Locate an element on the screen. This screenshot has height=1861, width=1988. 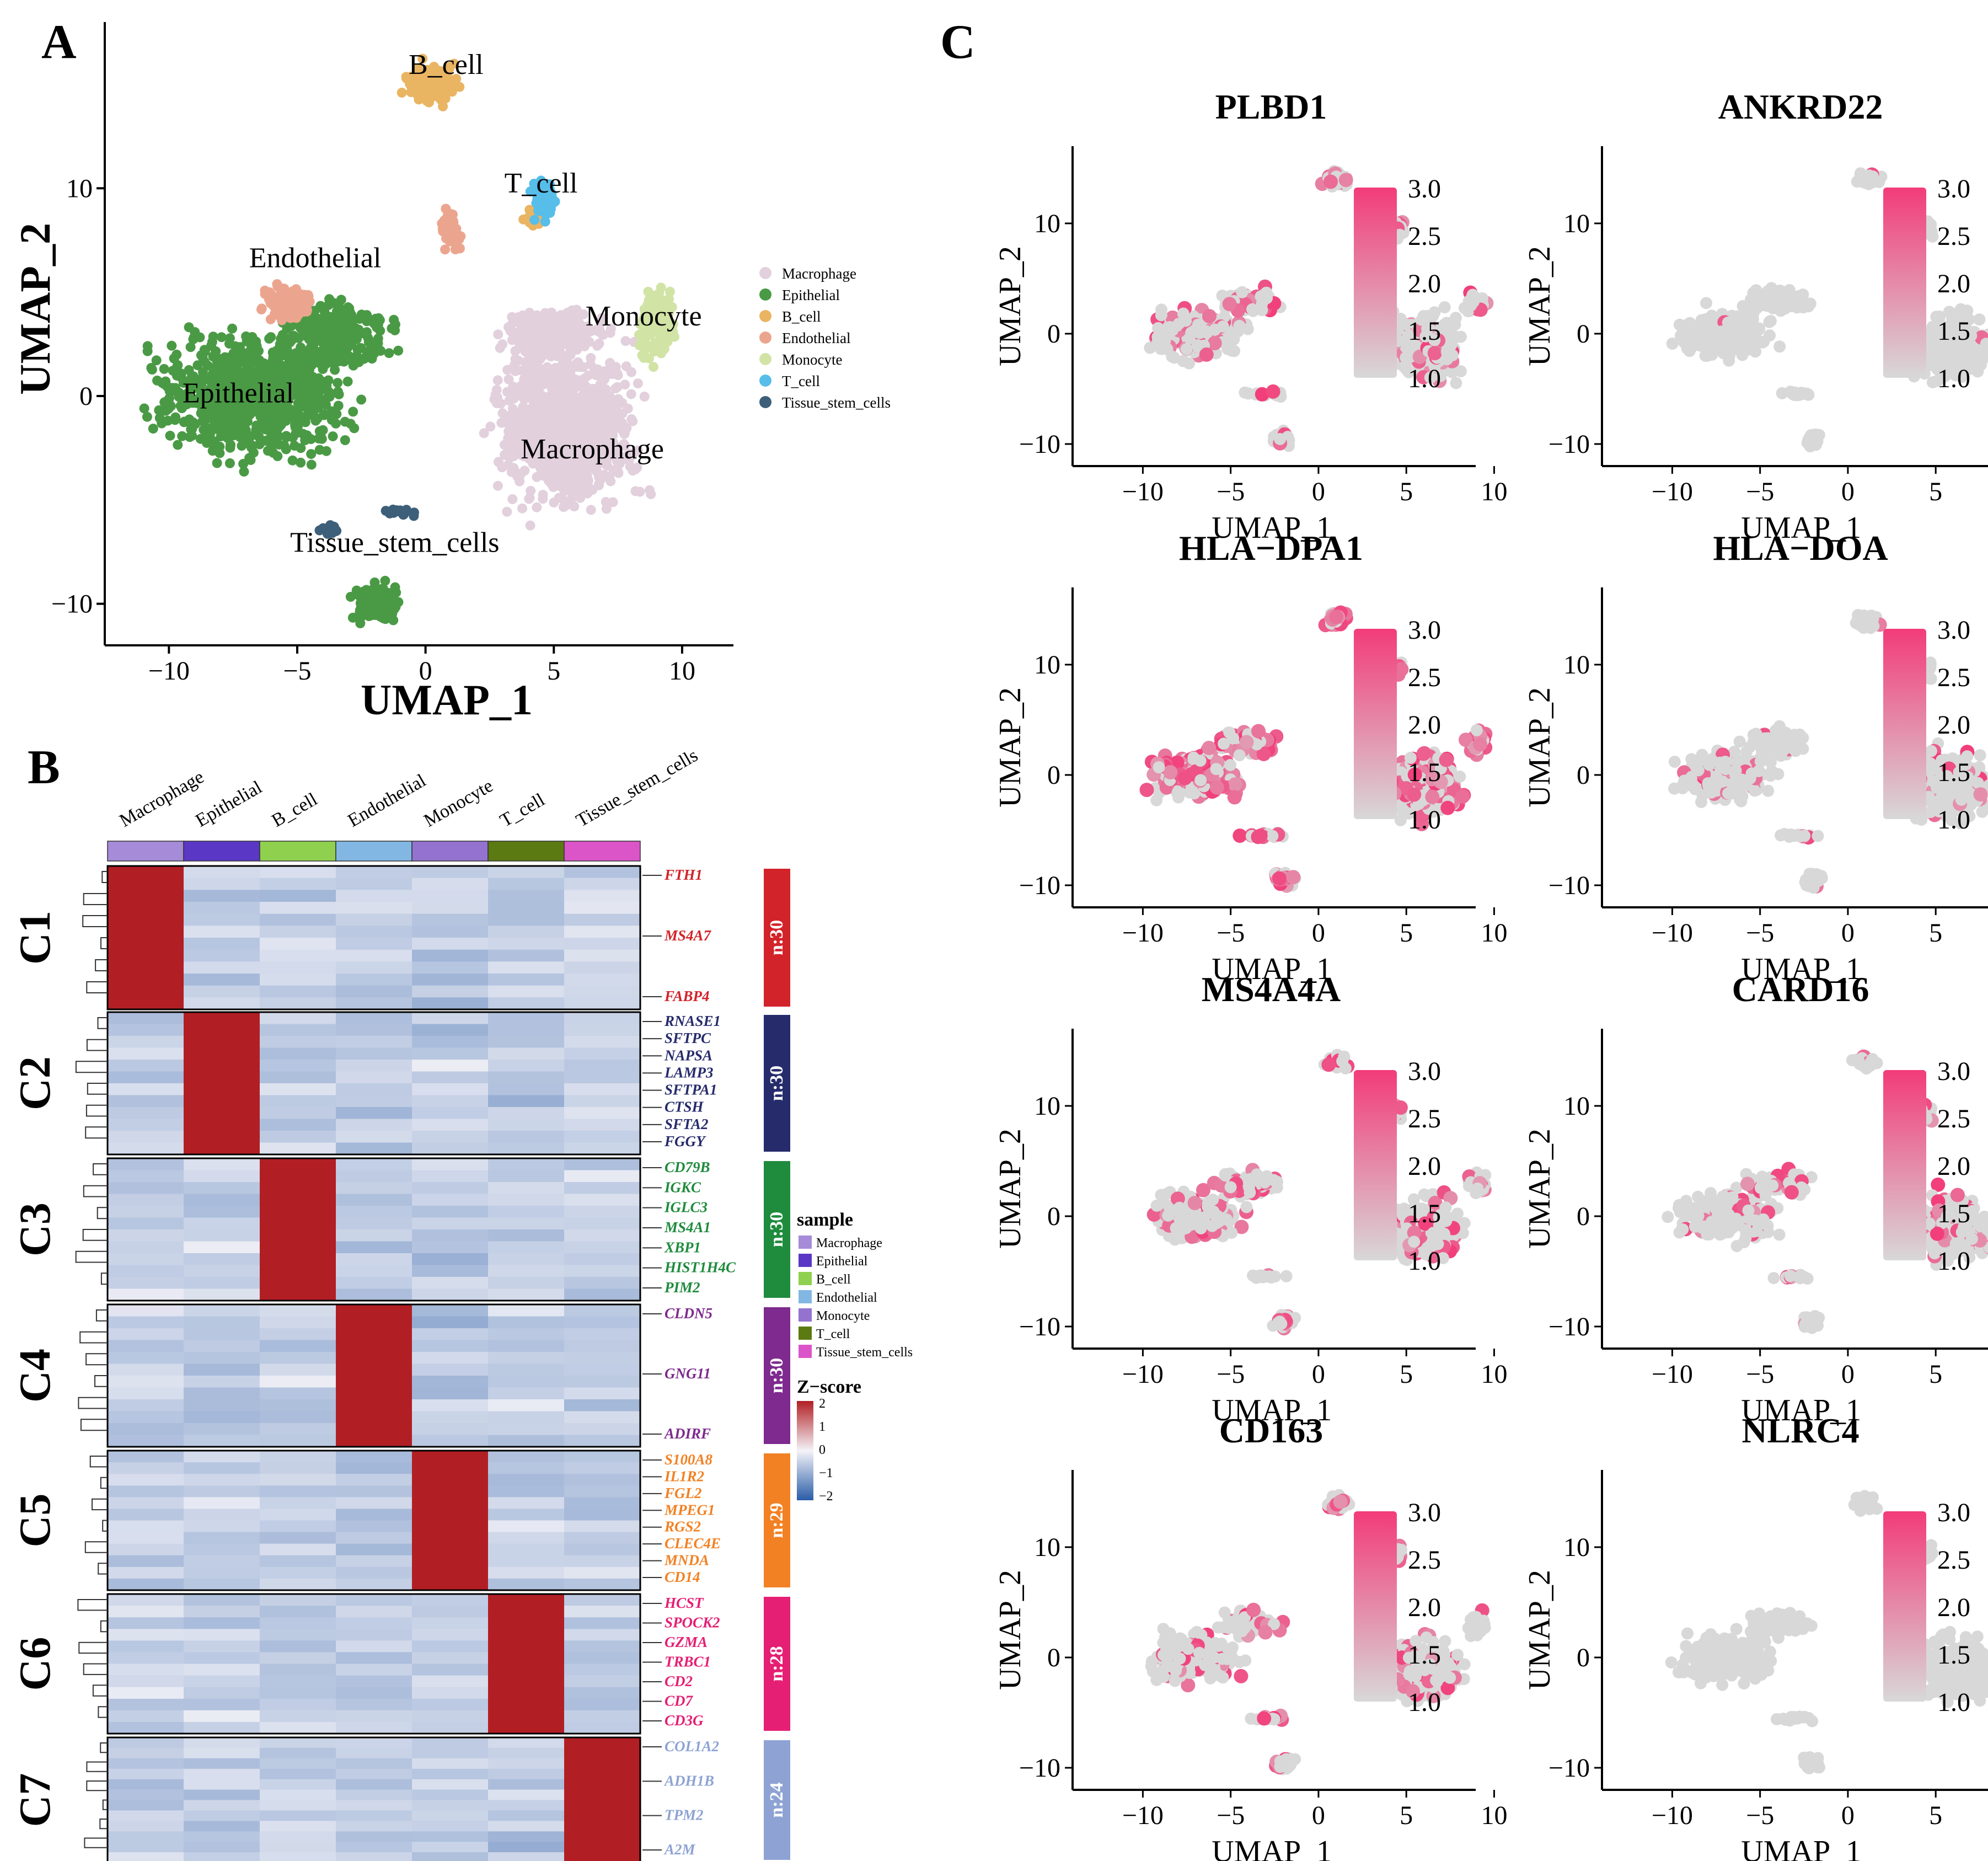
column-name: B_cell is located at coordinates (295, 810).